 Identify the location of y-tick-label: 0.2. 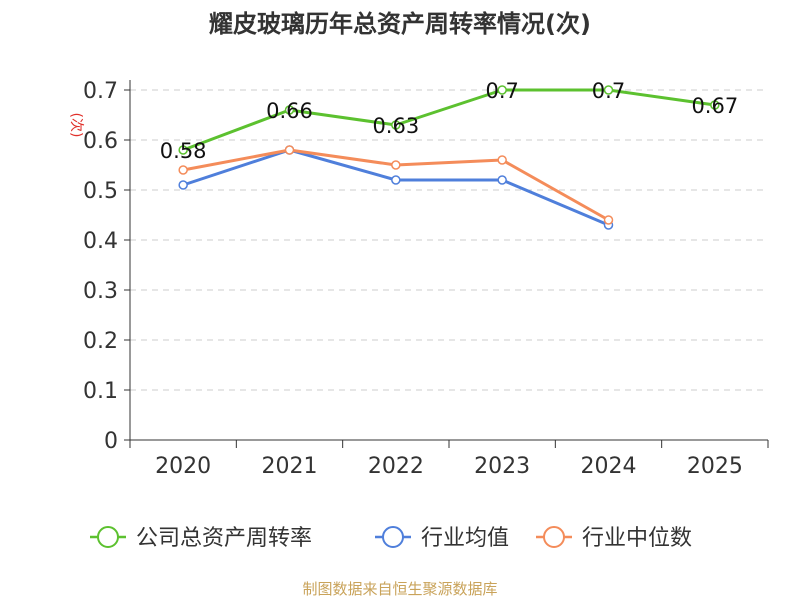
(100, 341).